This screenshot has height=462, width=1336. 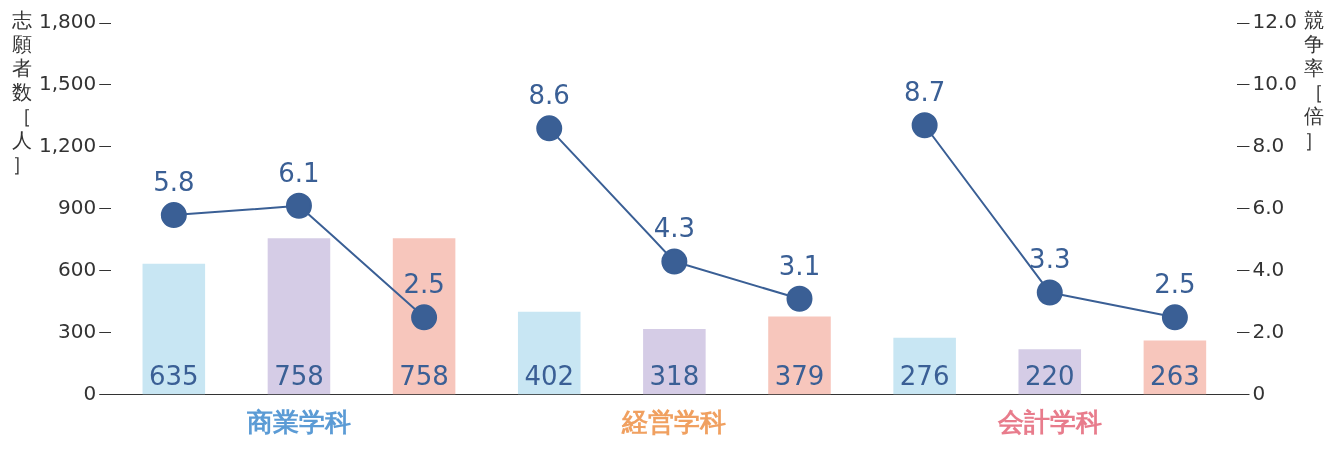 What do you see at coordinates (1049, 422) in the screenshot?
I see `x-tick-label: 会計学科` at bounding box center [1049, 422].